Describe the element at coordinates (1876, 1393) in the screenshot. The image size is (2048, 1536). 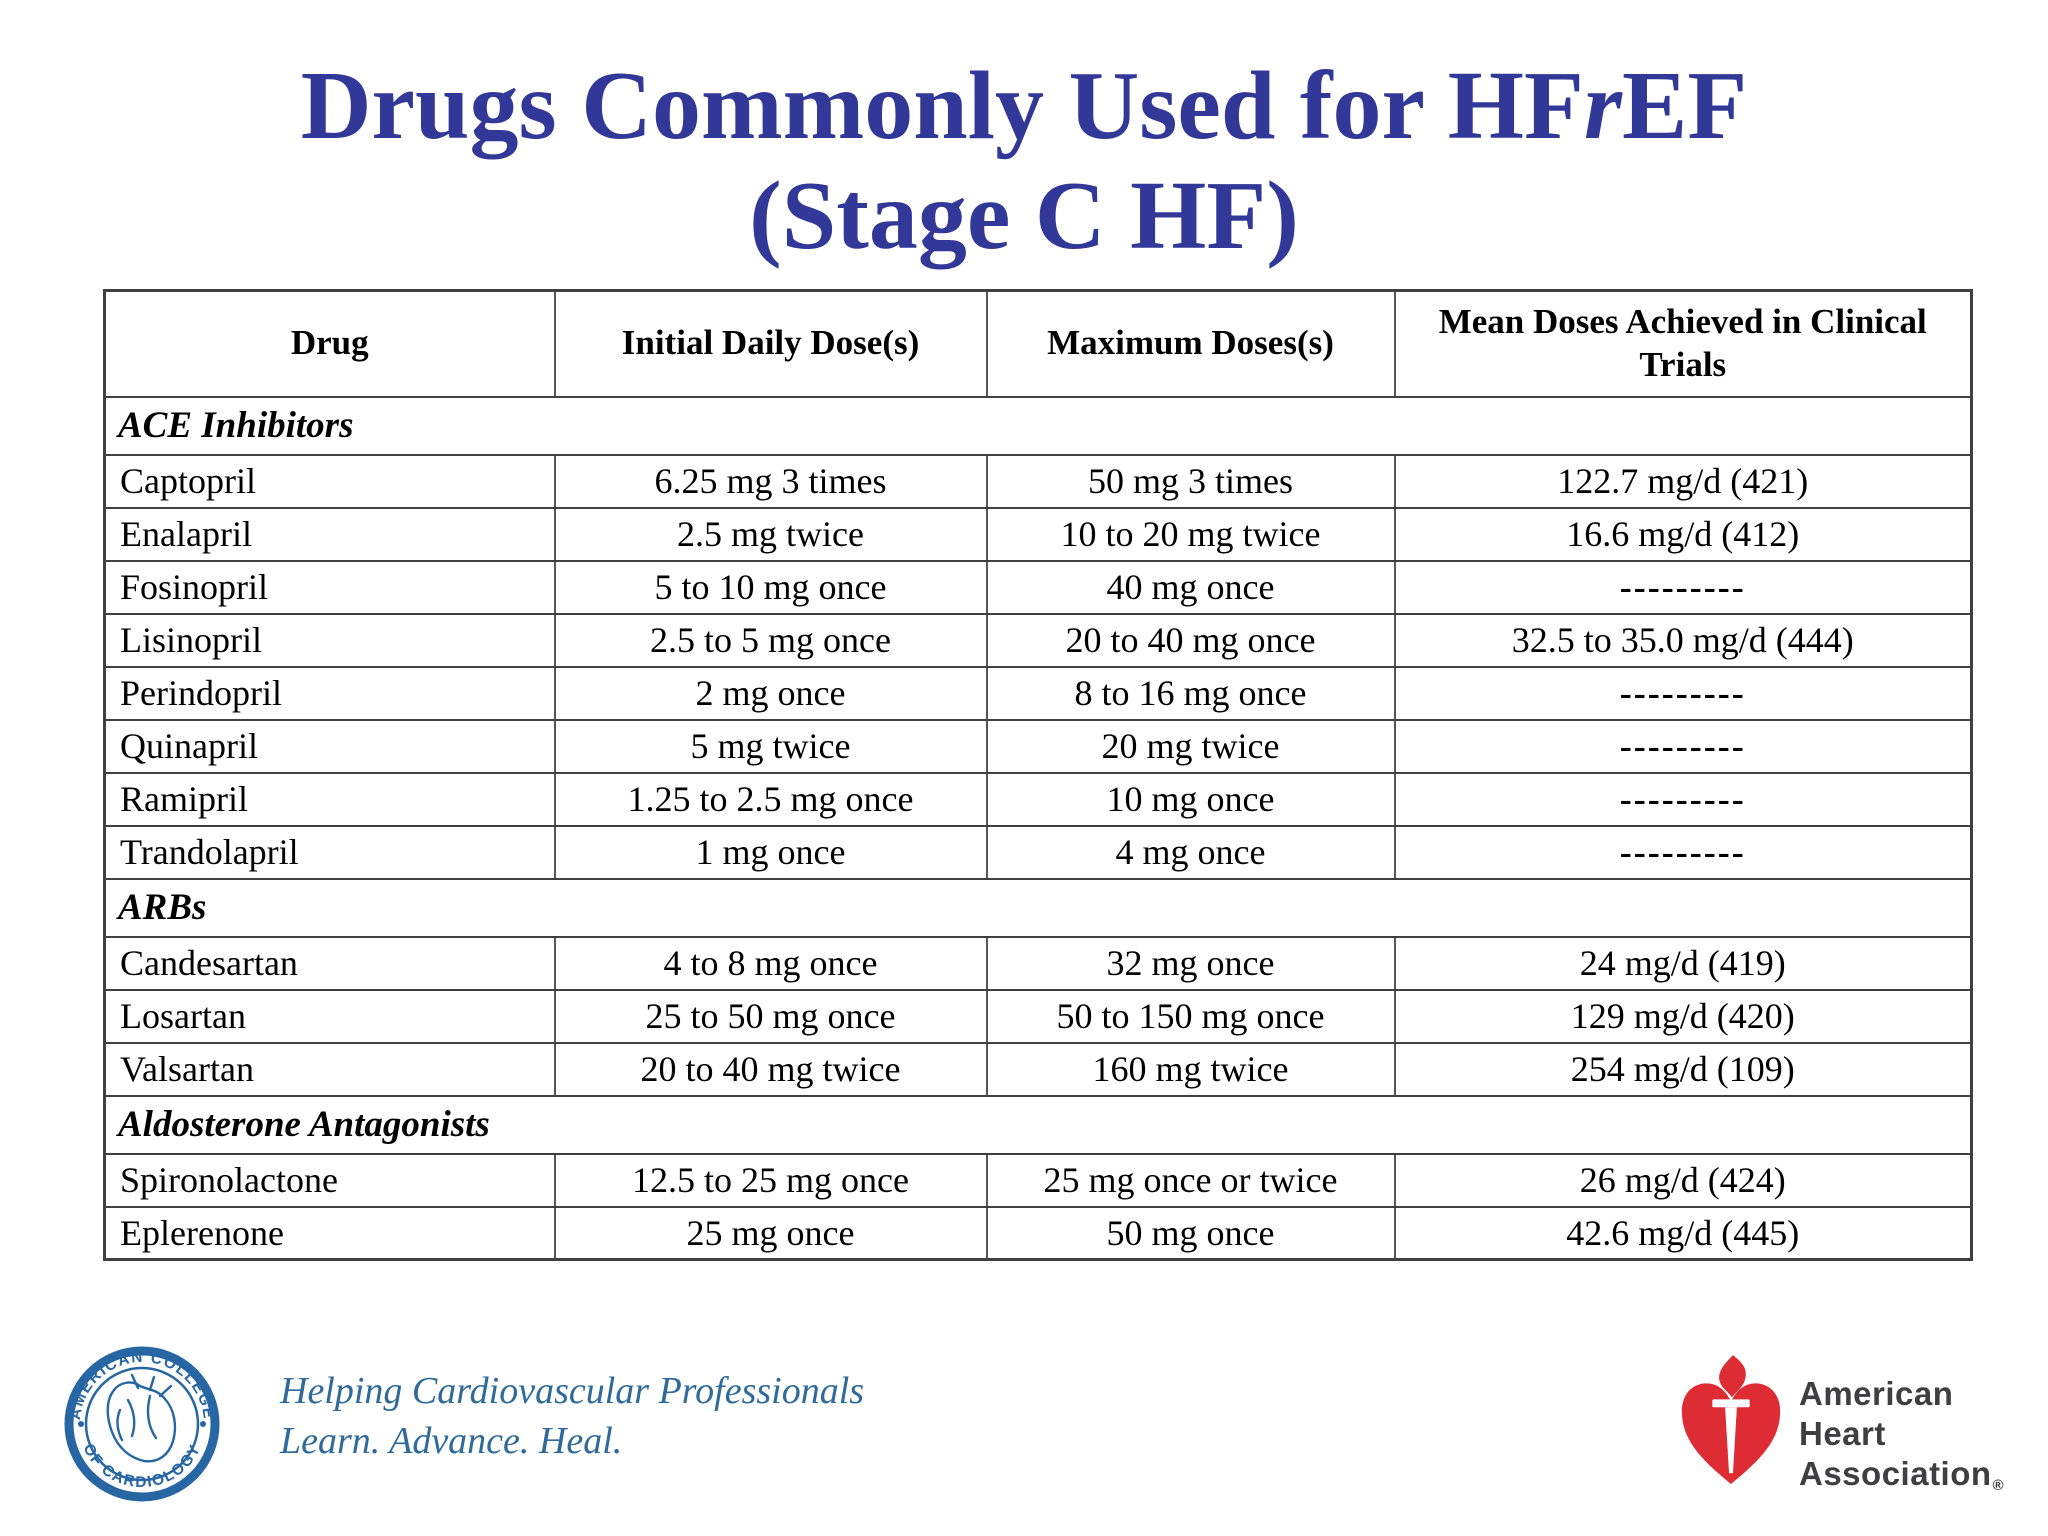
I see `aha-wordmark-line-1: American` at that location.